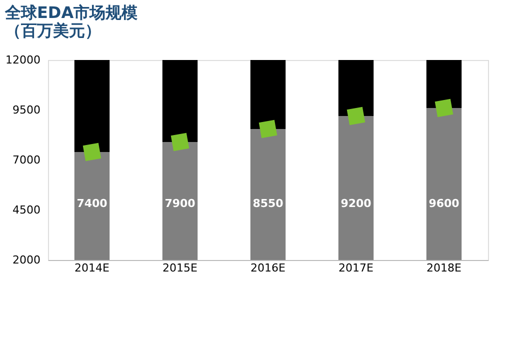  I want to click on y-tick-label: 9500, so click(26, 110).